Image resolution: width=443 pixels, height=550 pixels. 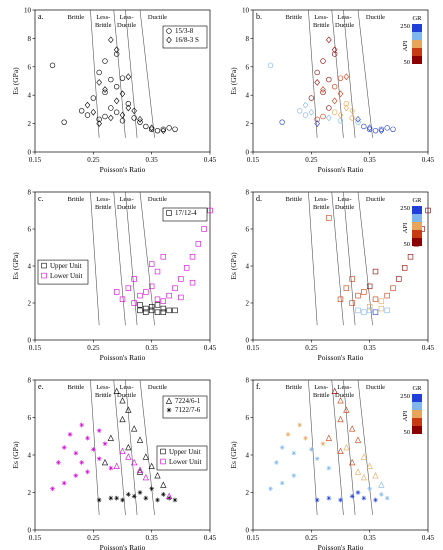 I want to click on panel-label: e., so click(x=41, y=386).